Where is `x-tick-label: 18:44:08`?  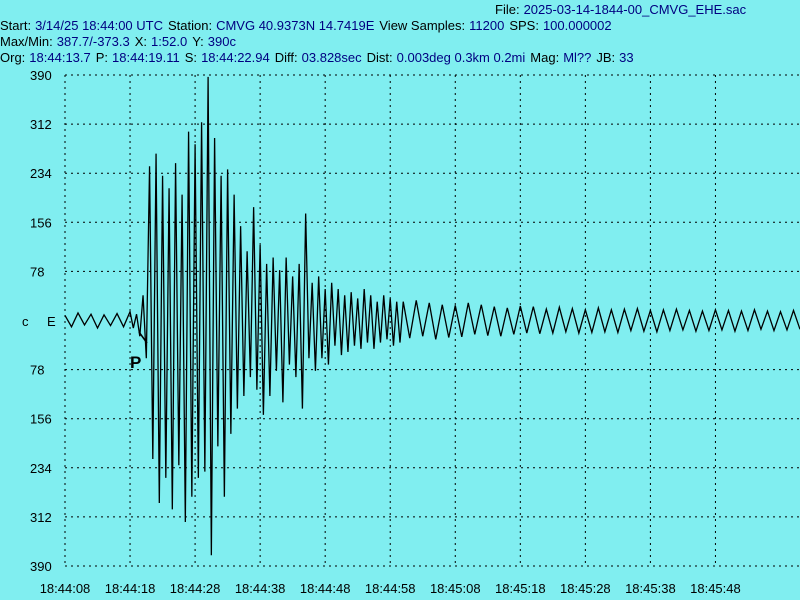 x-tick-label: 18:44:08 is located at coordinates (65, 588).